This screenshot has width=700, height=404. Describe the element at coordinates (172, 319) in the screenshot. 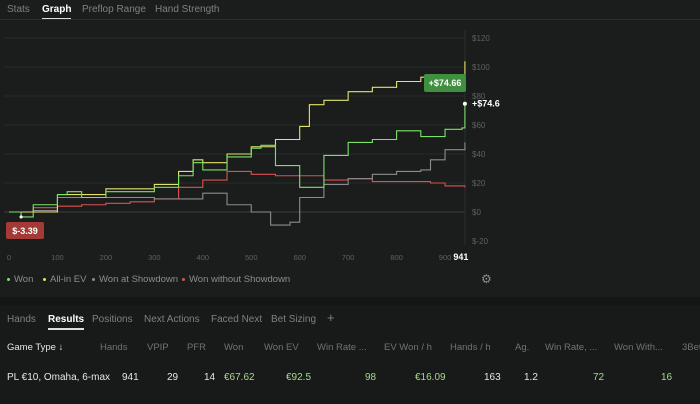

I see `tab-next-actions: Next Actions` at that location.